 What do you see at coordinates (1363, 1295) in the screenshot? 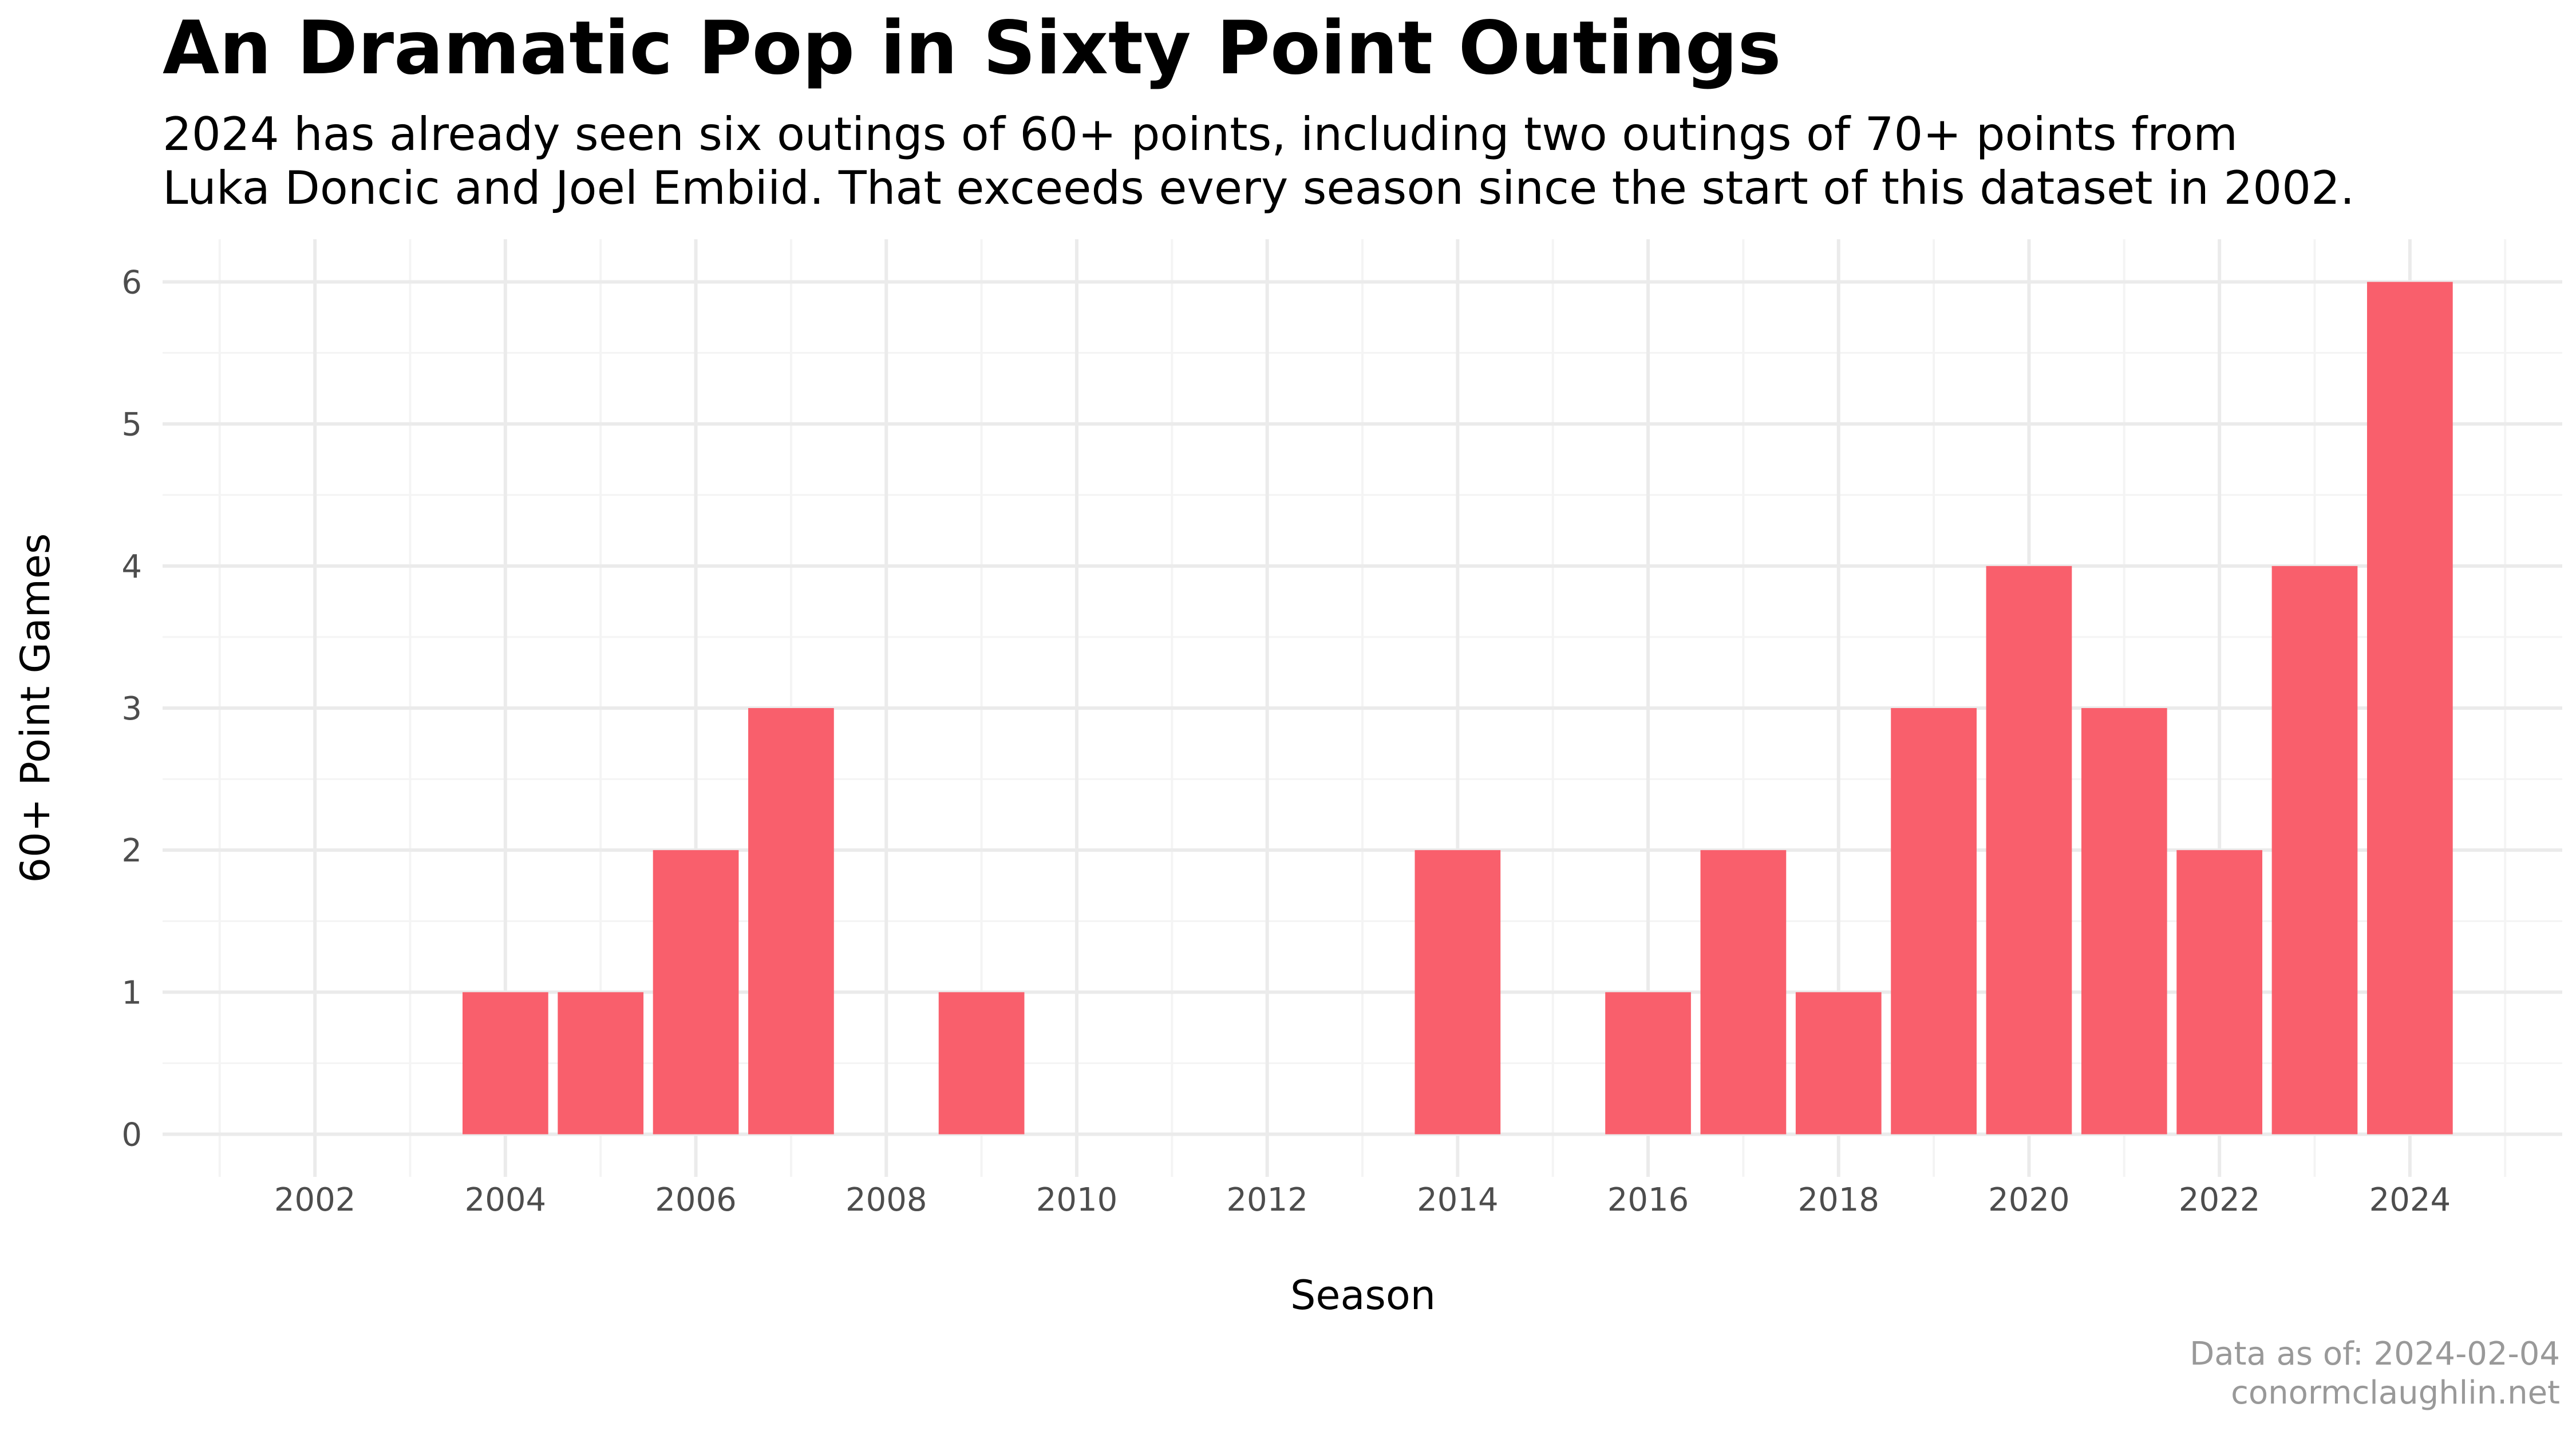
I see `x-axis-title: Season` at bounding box center [1363, 1295].